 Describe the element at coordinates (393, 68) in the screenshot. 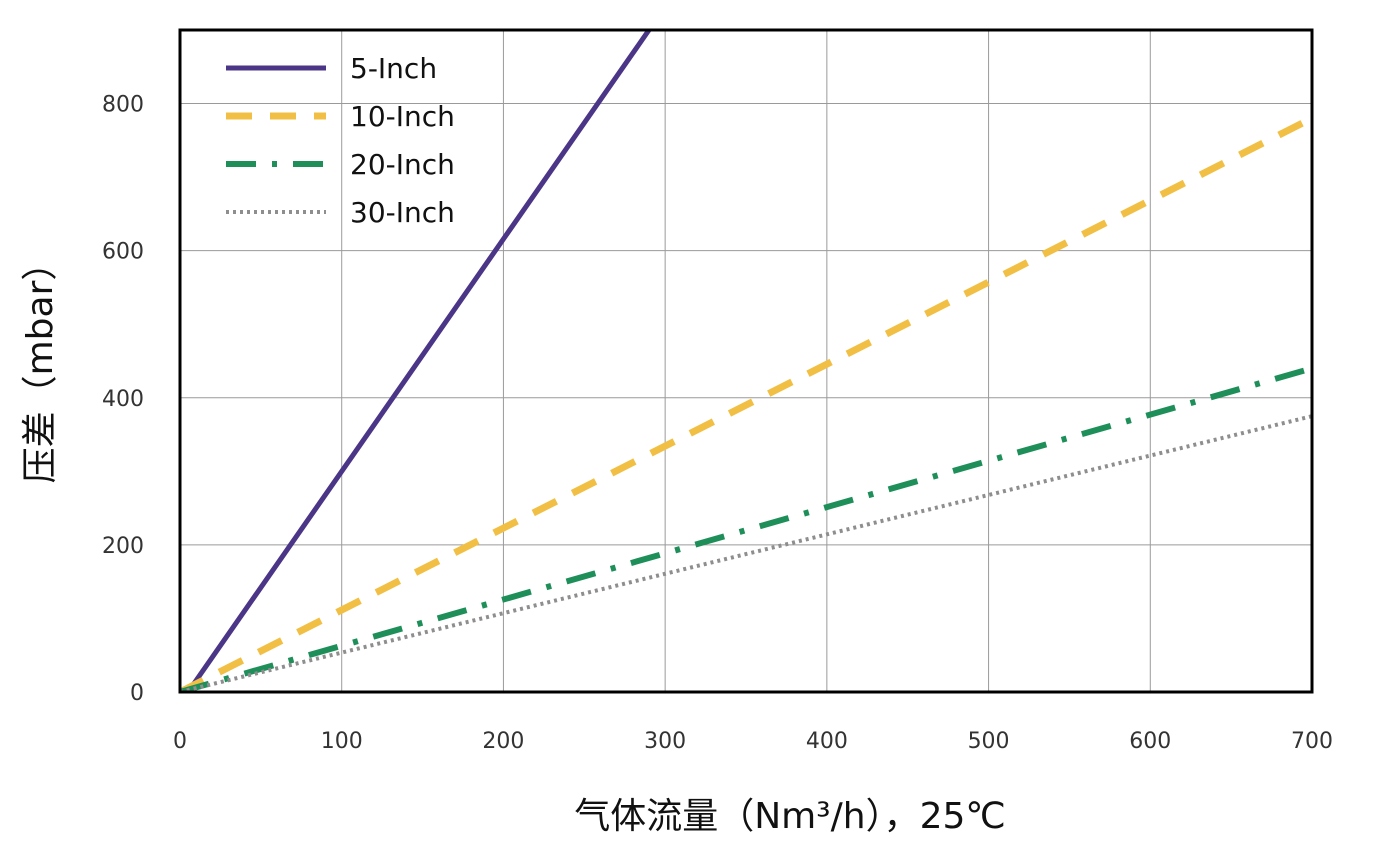

I see `legend-label: 5-Inch` at that location.